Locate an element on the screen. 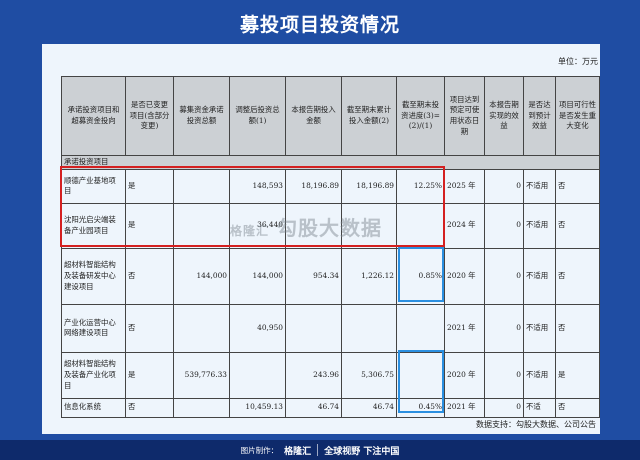  table-cell: 2025 年 is located at coordinates (464, 186).